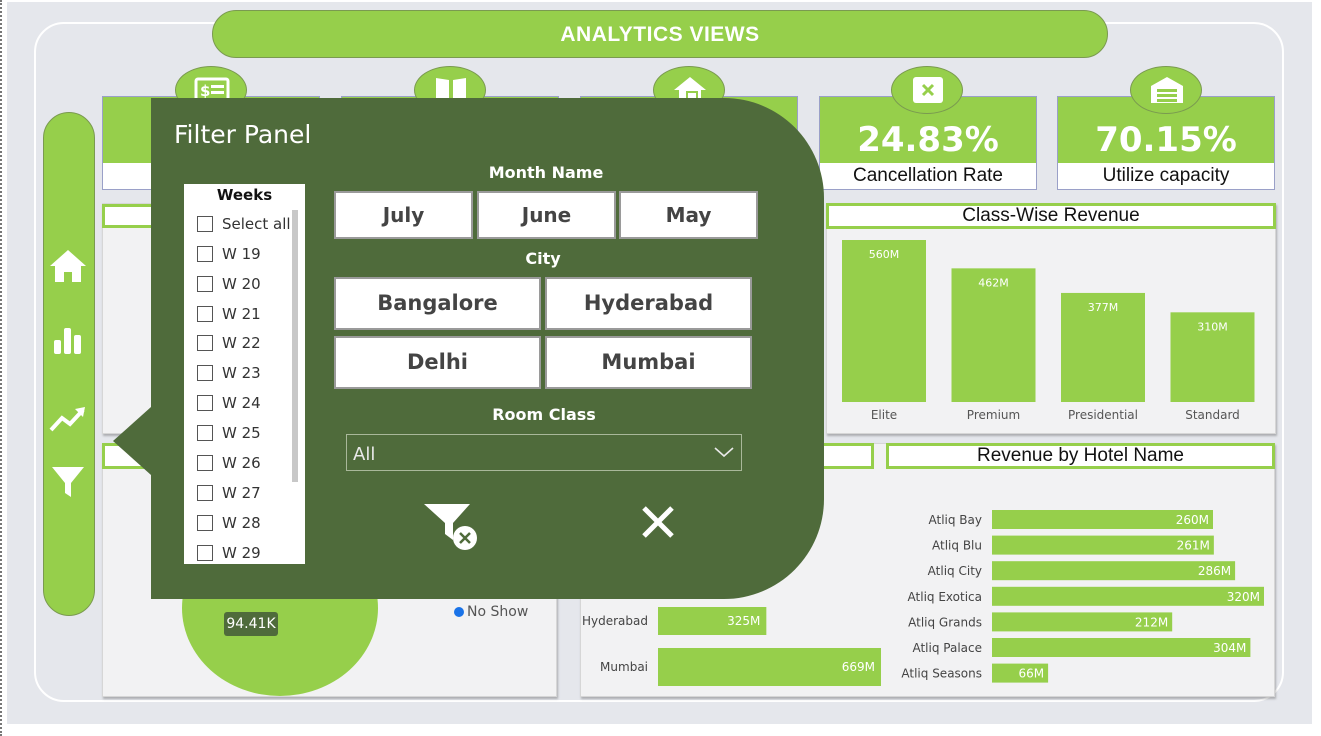 This screenshot has width=1321, height=736. What do you see at coordinates (993, 282) in the screenshot?
I see `bar-value-label: 462M` at bounding box center [993, 282].